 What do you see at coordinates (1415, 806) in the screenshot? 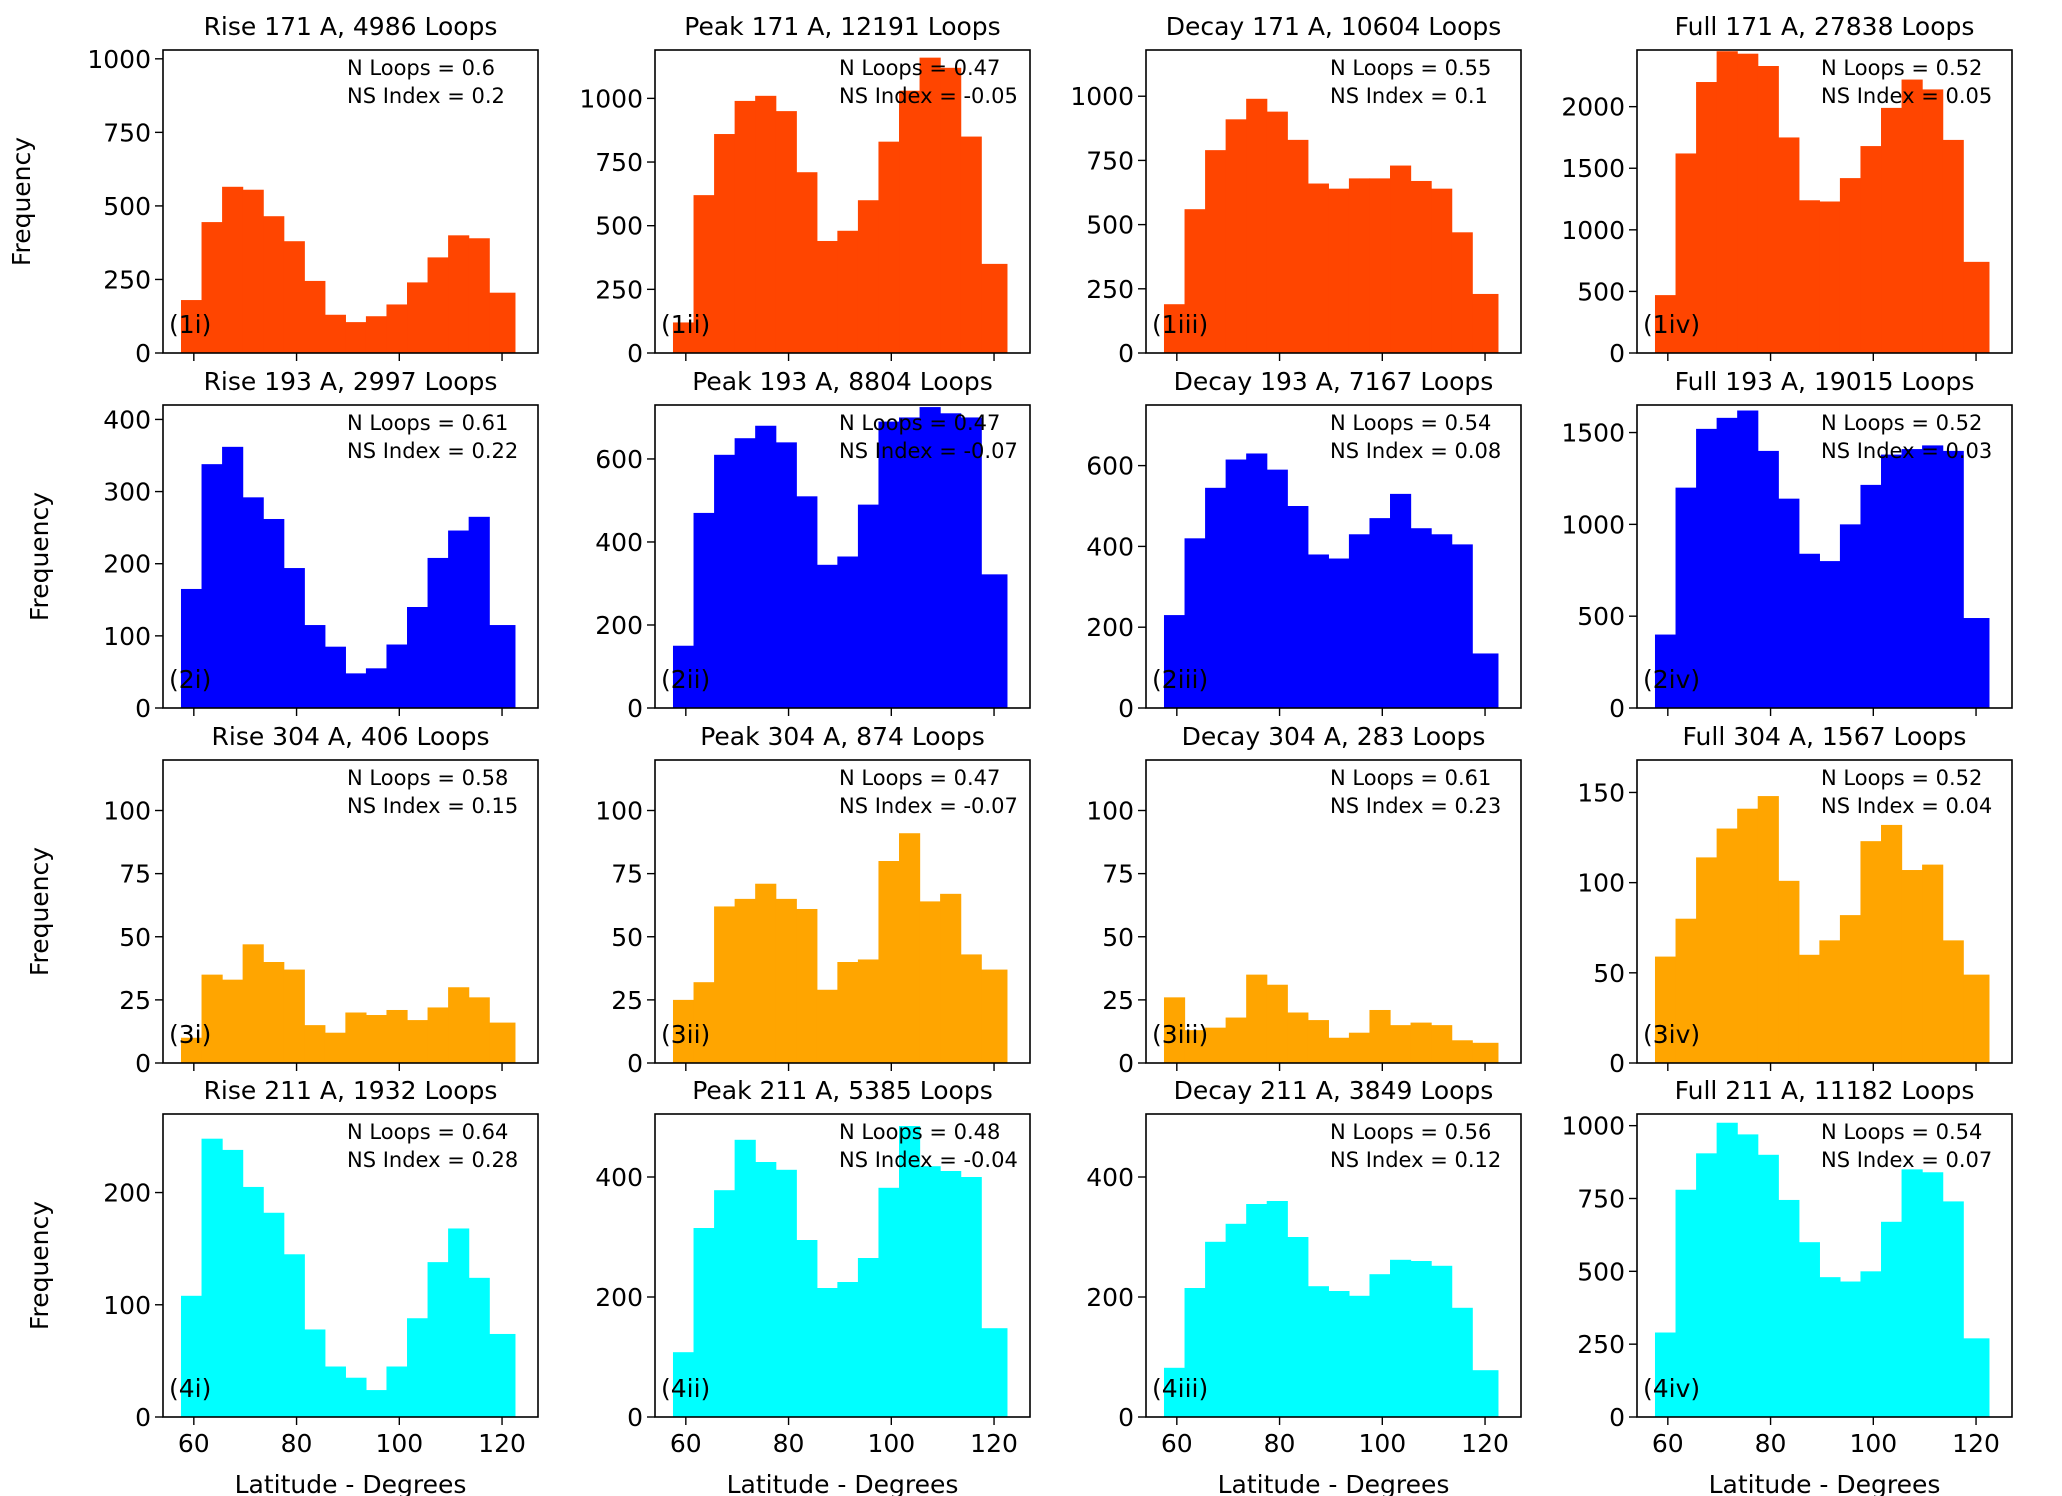
I see `ns-index-annotation: NS Index = 0.23` at bounding box center [1415, 806].